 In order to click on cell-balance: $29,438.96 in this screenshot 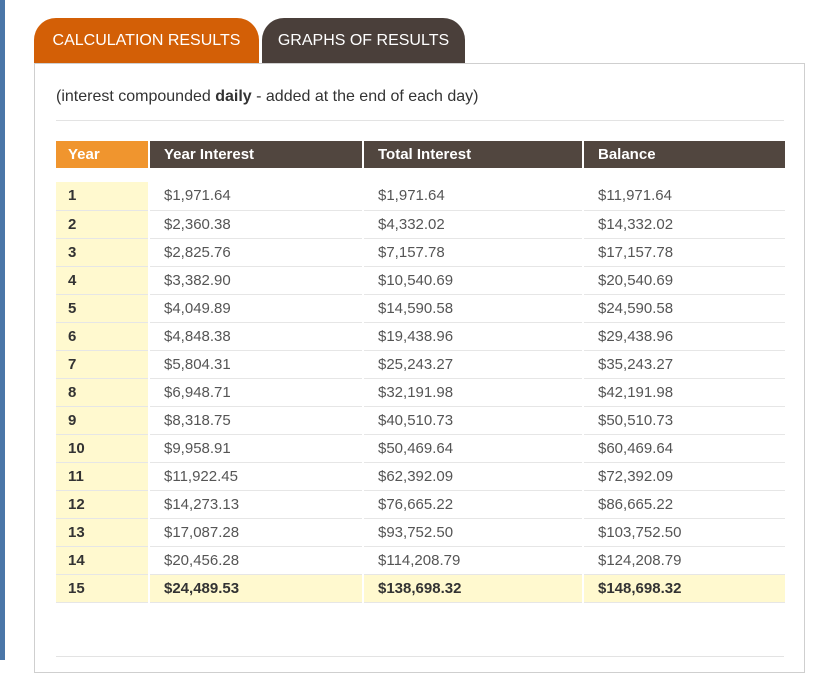, I will do `click(684, 336)`.